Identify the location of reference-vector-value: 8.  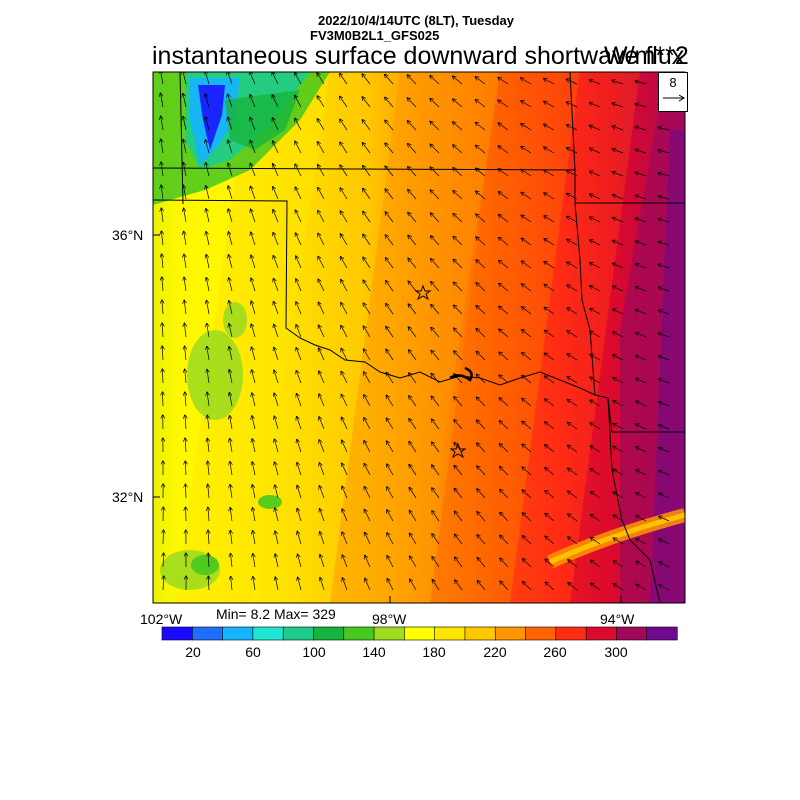
(673, 82).